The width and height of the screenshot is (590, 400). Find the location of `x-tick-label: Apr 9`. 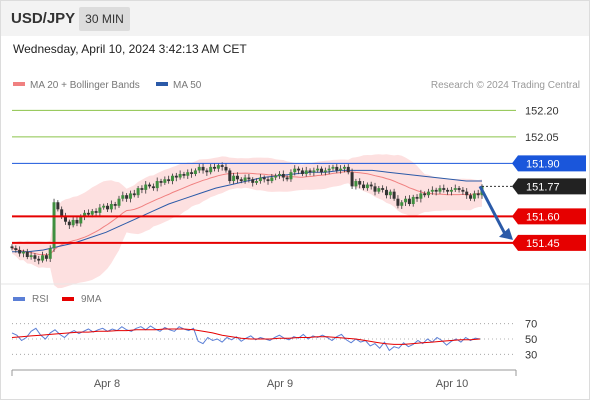

x-tick-label: Apr 9 is located at coordinates (280, 384).